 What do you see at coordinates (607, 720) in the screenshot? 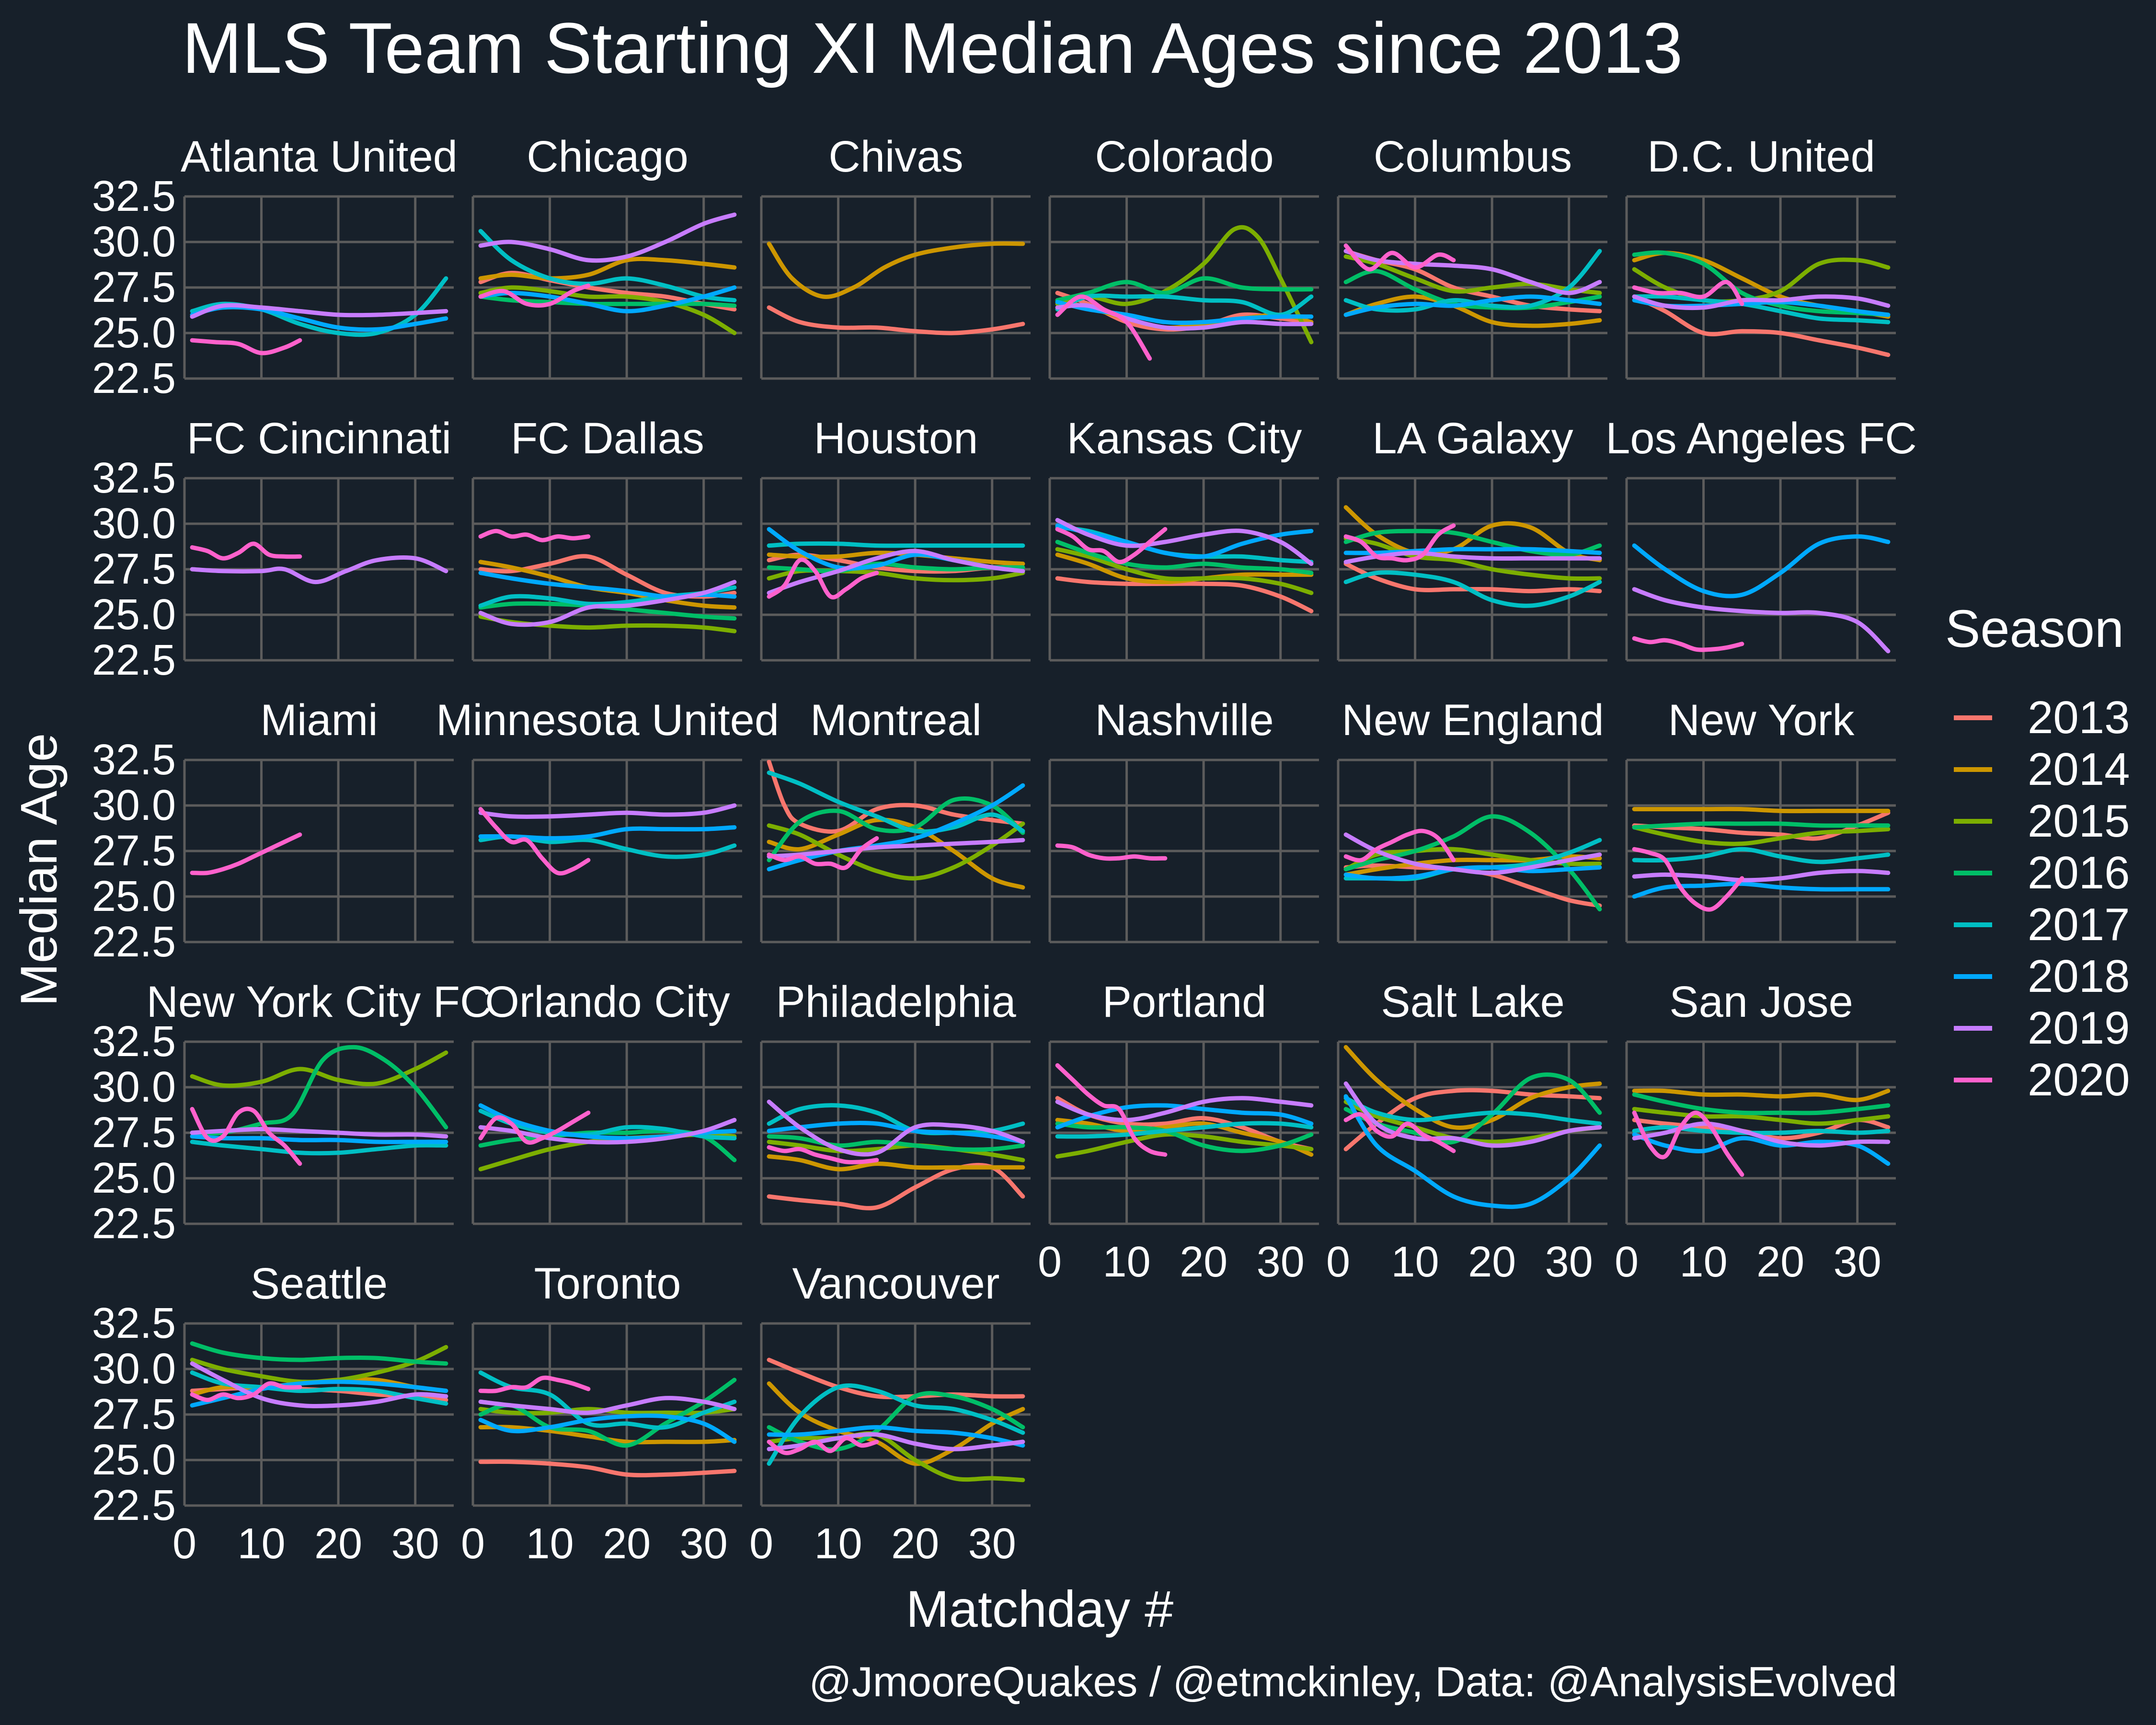
I see `panel-title: Minnesota United` at bounding box center [607, 720].